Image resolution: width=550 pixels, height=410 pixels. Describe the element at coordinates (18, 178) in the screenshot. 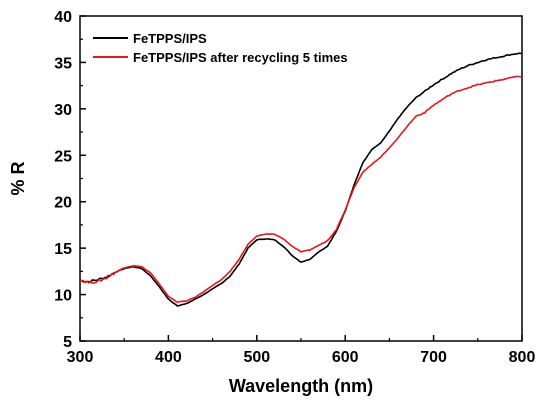

I see `y-axis-title: % R` at that location.